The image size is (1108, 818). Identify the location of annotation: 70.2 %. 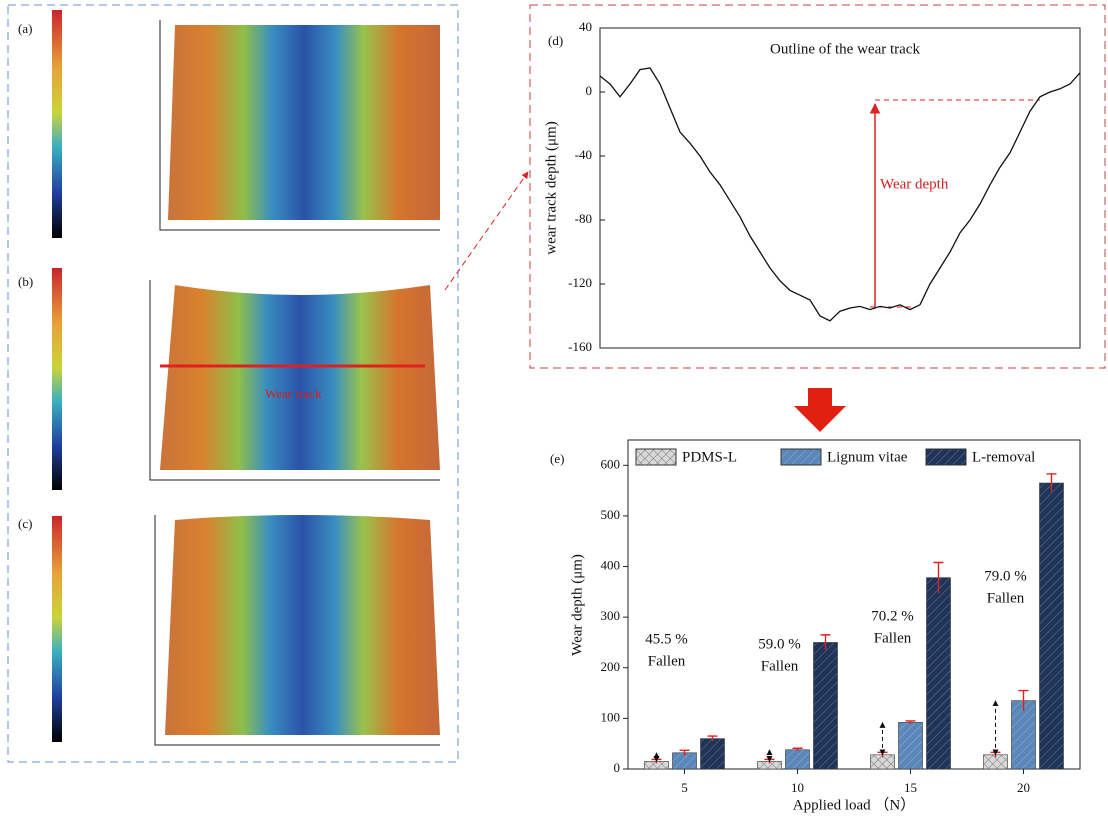
(892, 616).